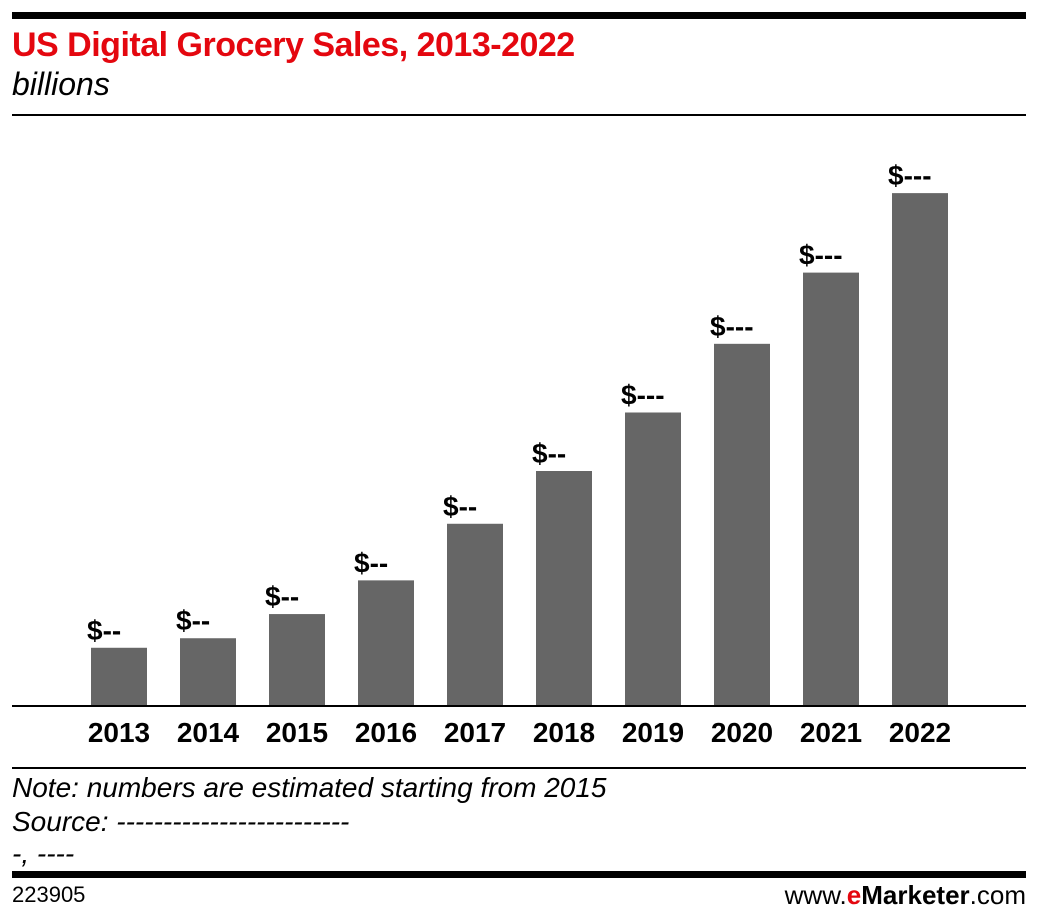  What do you see at coordinates (181, 821) in the screenshot?
I see `chart-source: Source: -------------------------` at bounding box center [181, 821].